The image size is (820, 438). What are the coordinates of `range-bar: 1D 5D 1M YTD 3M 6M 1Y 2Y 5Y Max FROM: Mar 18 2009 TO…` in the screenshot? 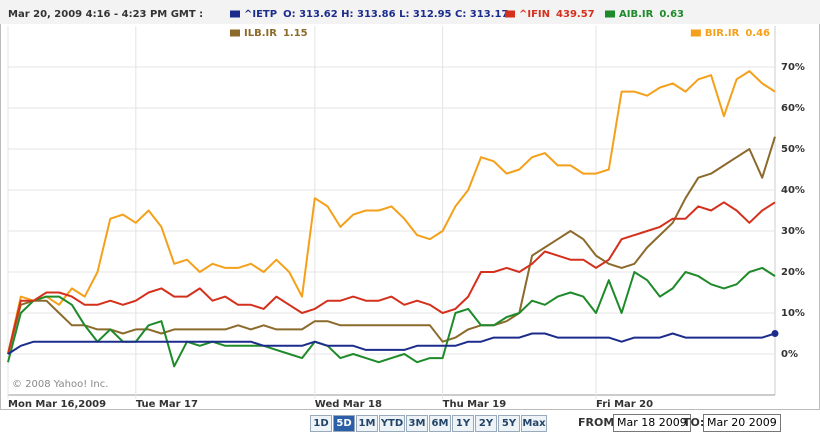 It's located at (410, 424).